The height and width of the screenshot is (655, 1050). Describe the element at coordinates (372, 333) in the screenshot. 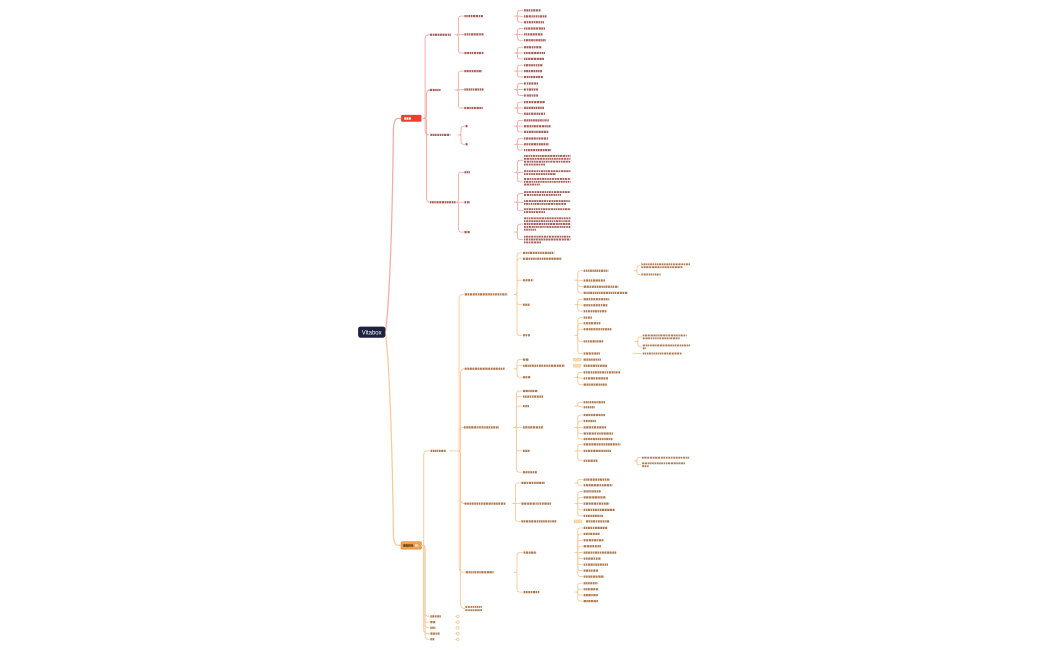

I see `svg-text: Vitabox` at that location.